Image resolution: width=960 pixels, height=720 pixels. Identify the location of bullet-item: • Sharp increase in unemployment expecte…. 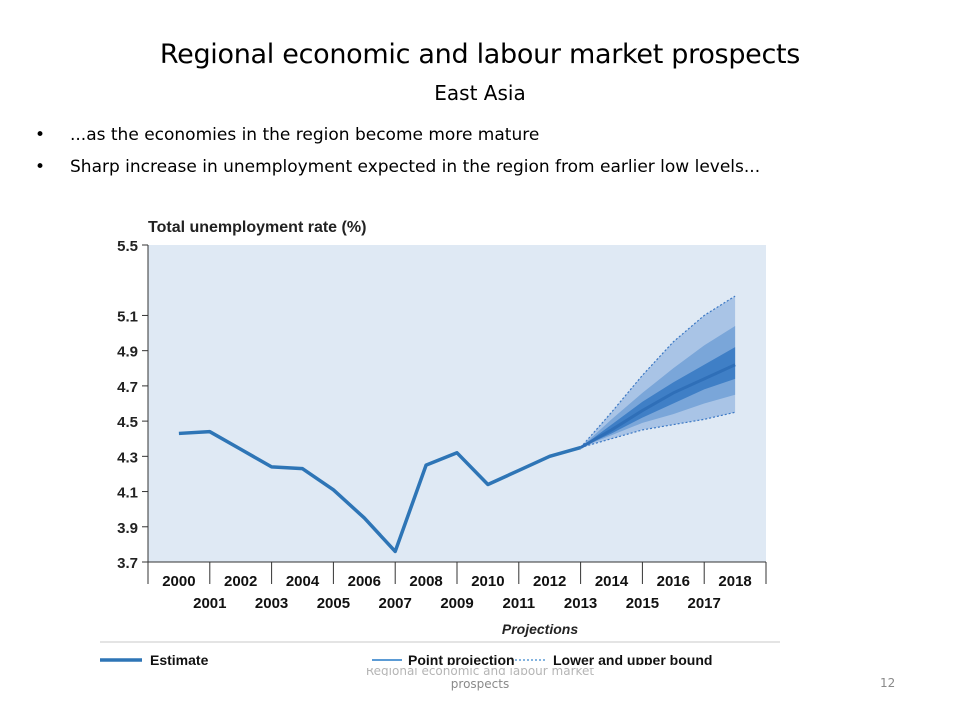
(397, 170).